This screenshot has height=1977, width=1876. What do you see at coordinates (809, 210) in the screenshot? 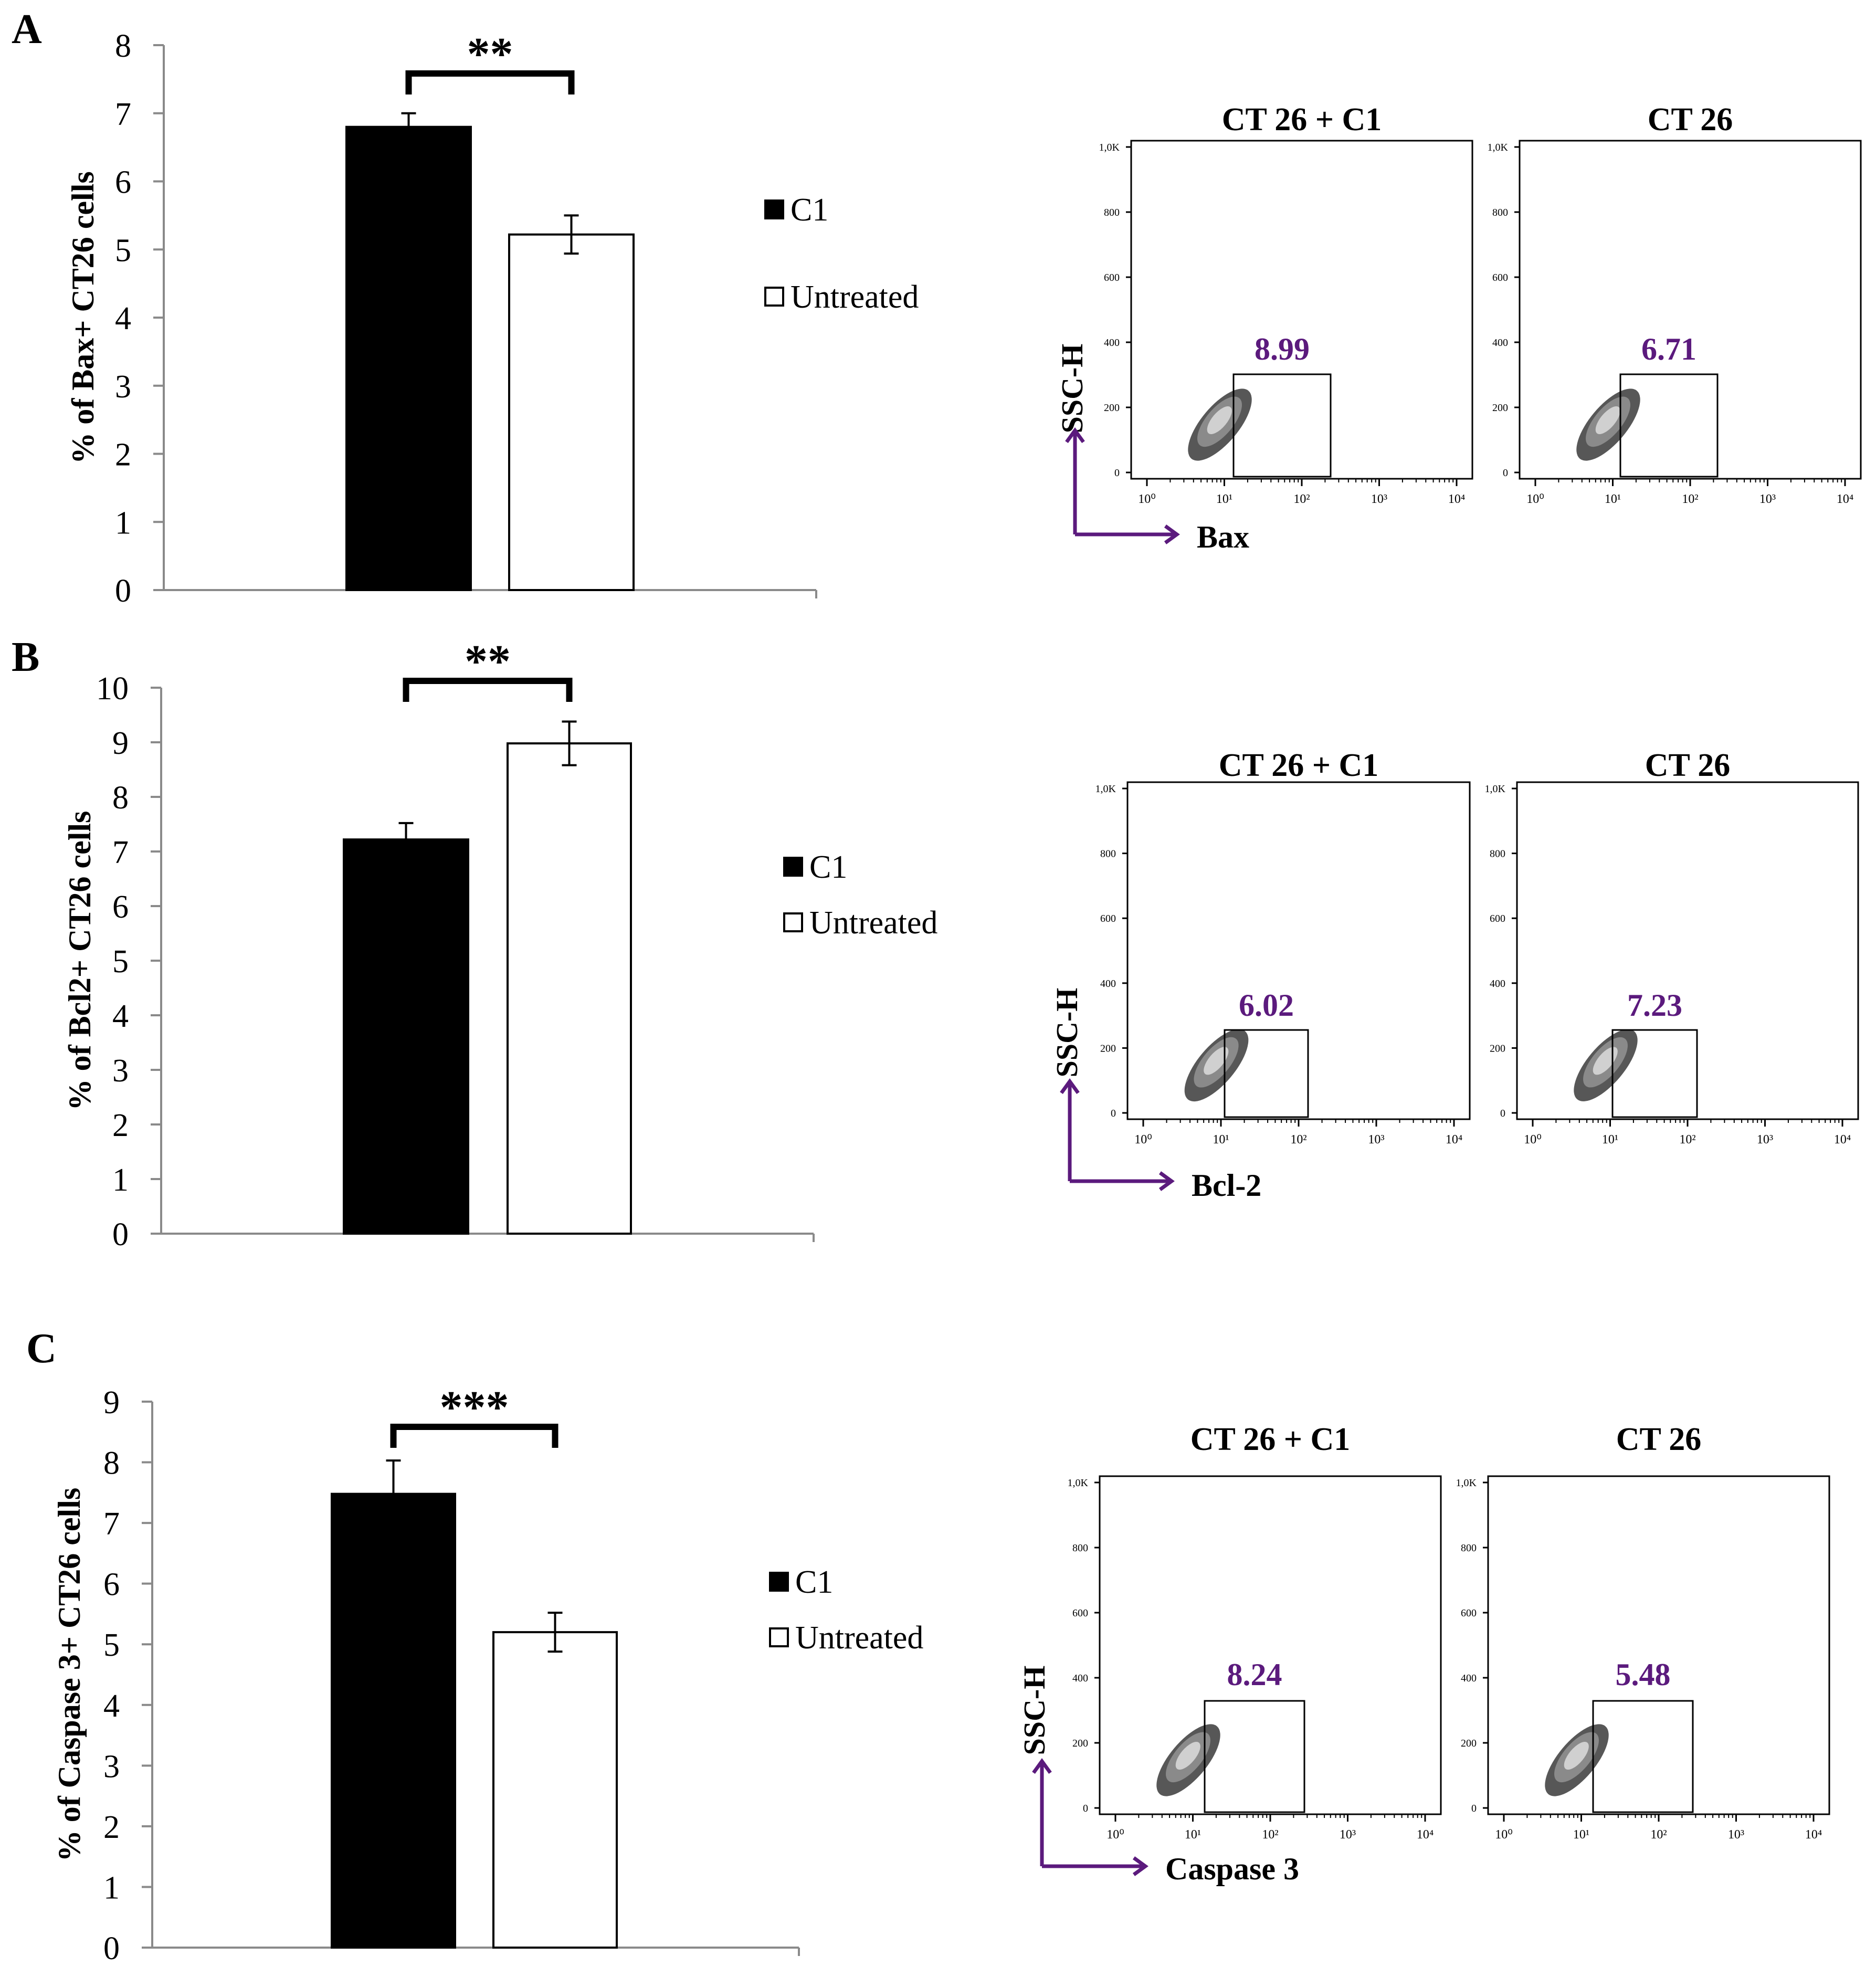
I see `legend-label-c1: C1` at bounding box center [809, 210].